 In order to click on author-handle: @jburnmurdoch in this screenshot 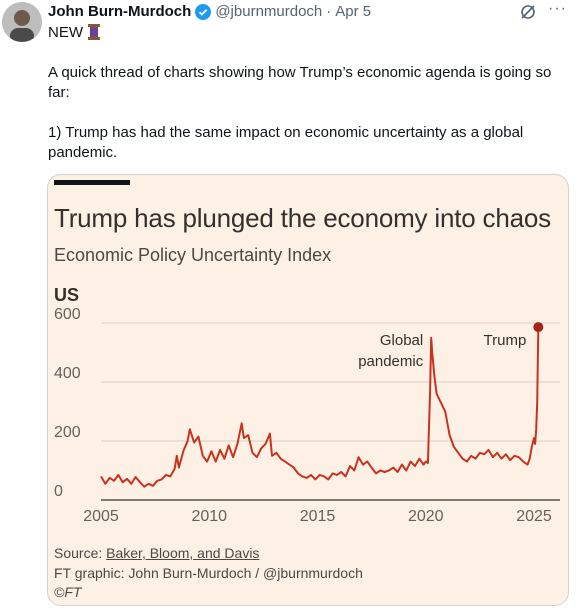, I will do `click(269, 11)`.